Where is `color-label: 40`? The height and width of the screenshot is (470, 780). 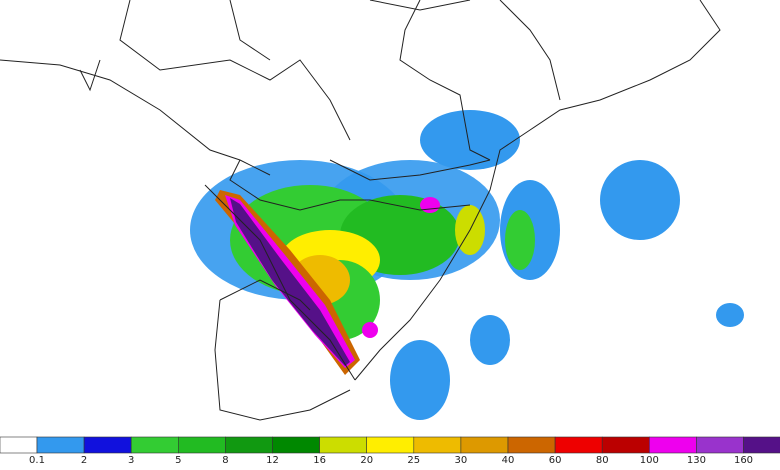
color-label: 40 is located at coordinates (508, 460).